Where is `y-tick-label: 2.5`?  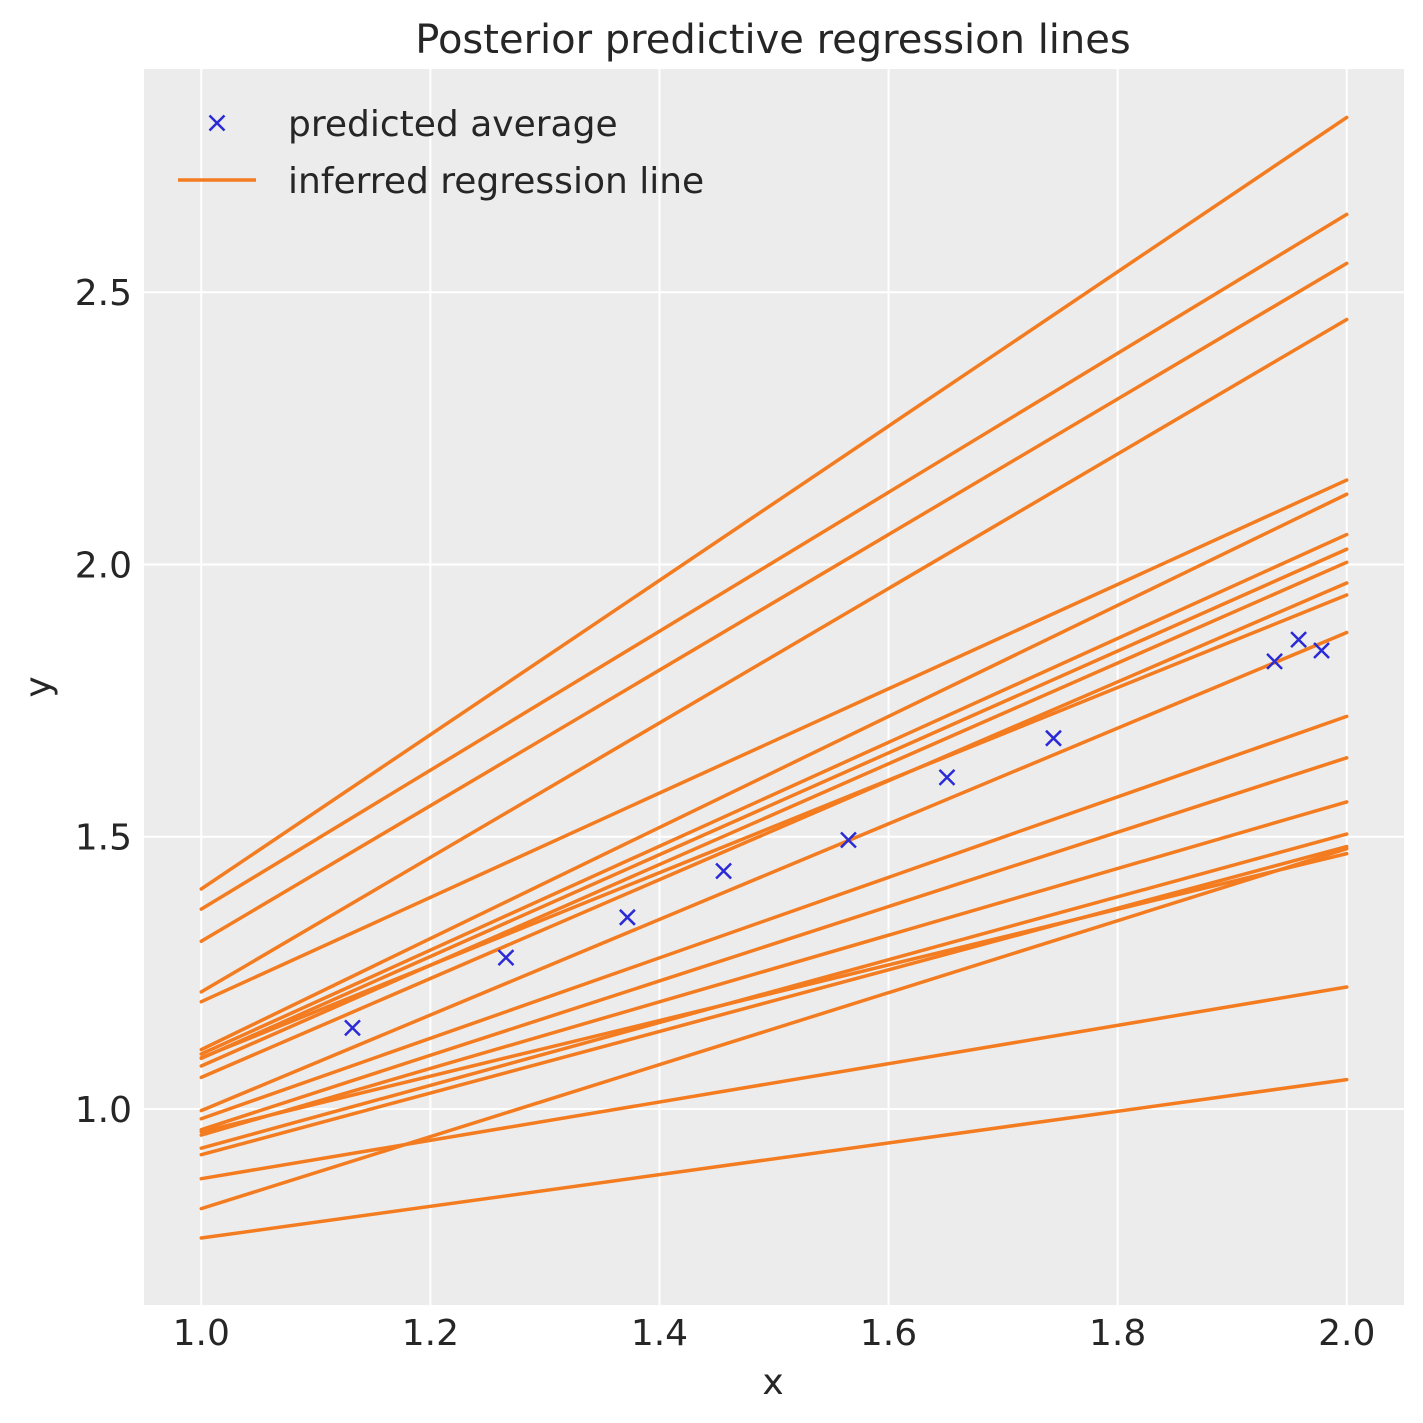 y-tick-label: 2.5 is located at coordinates (103, 293).